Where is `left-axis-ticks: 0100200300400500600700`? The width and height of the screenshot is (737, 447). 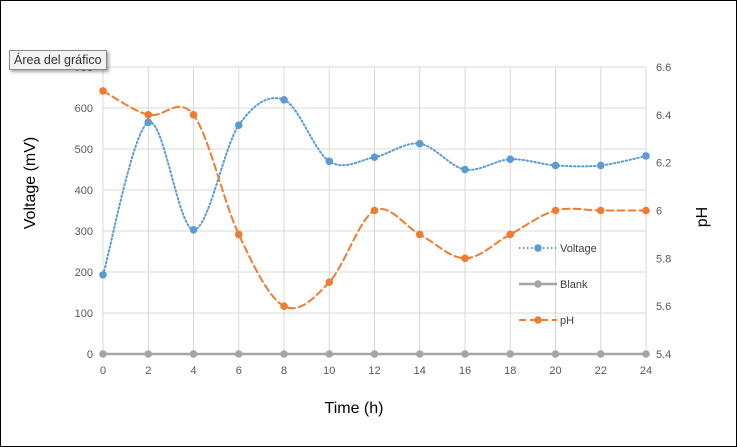 left-axis-ticks: 0100200300400500600700 is located at coordinates (84, 211).